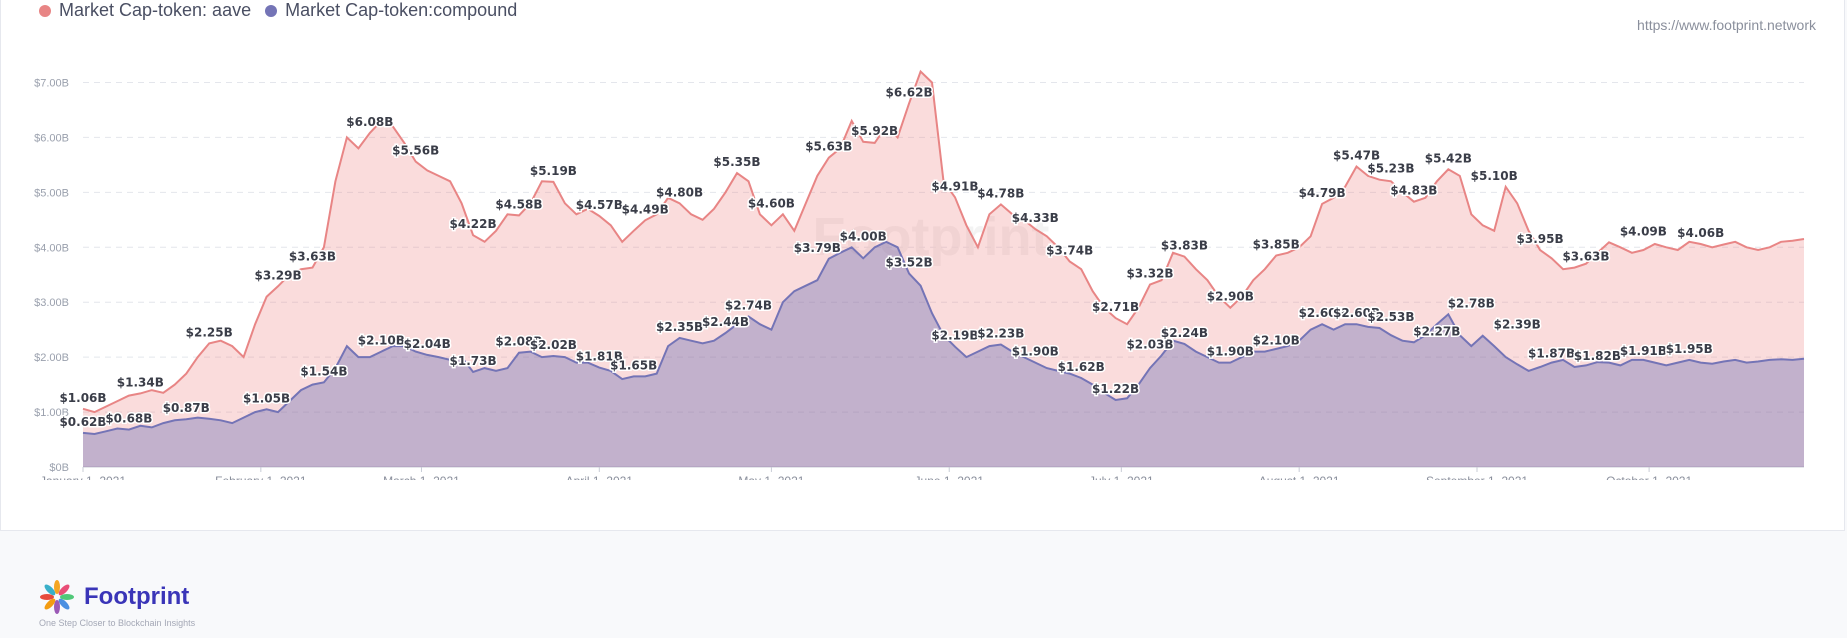  Describe the element at coordinates (51, 138) in the screenshot. I see `y-tick-label: $6.00B` at that location.